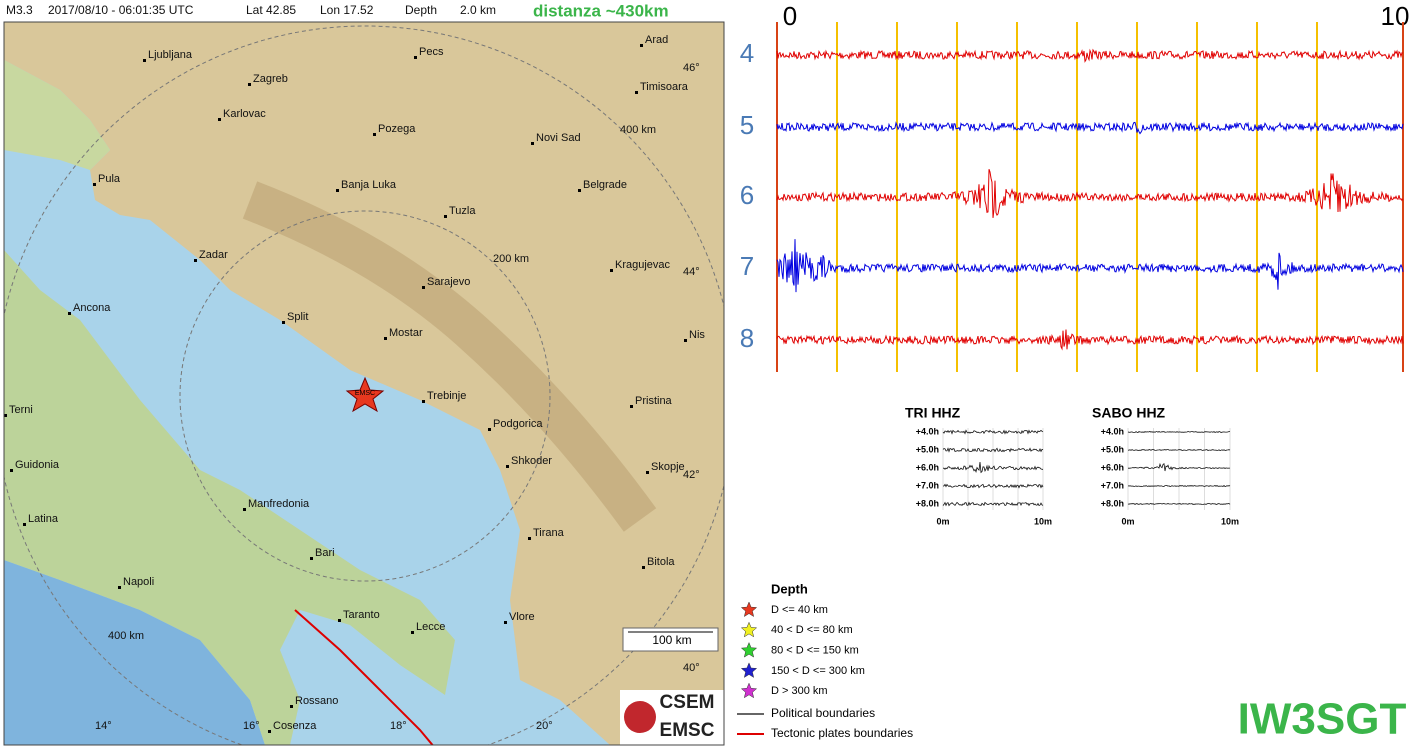  I want to click on epicenter-label: EMSC, so click(365, 393).